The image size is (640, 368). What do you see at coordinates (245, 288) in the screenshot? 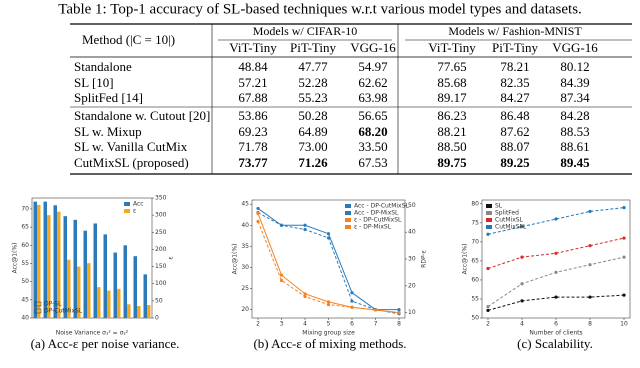
I see `y-tick-label: 25` at bounding box center [245, 288].